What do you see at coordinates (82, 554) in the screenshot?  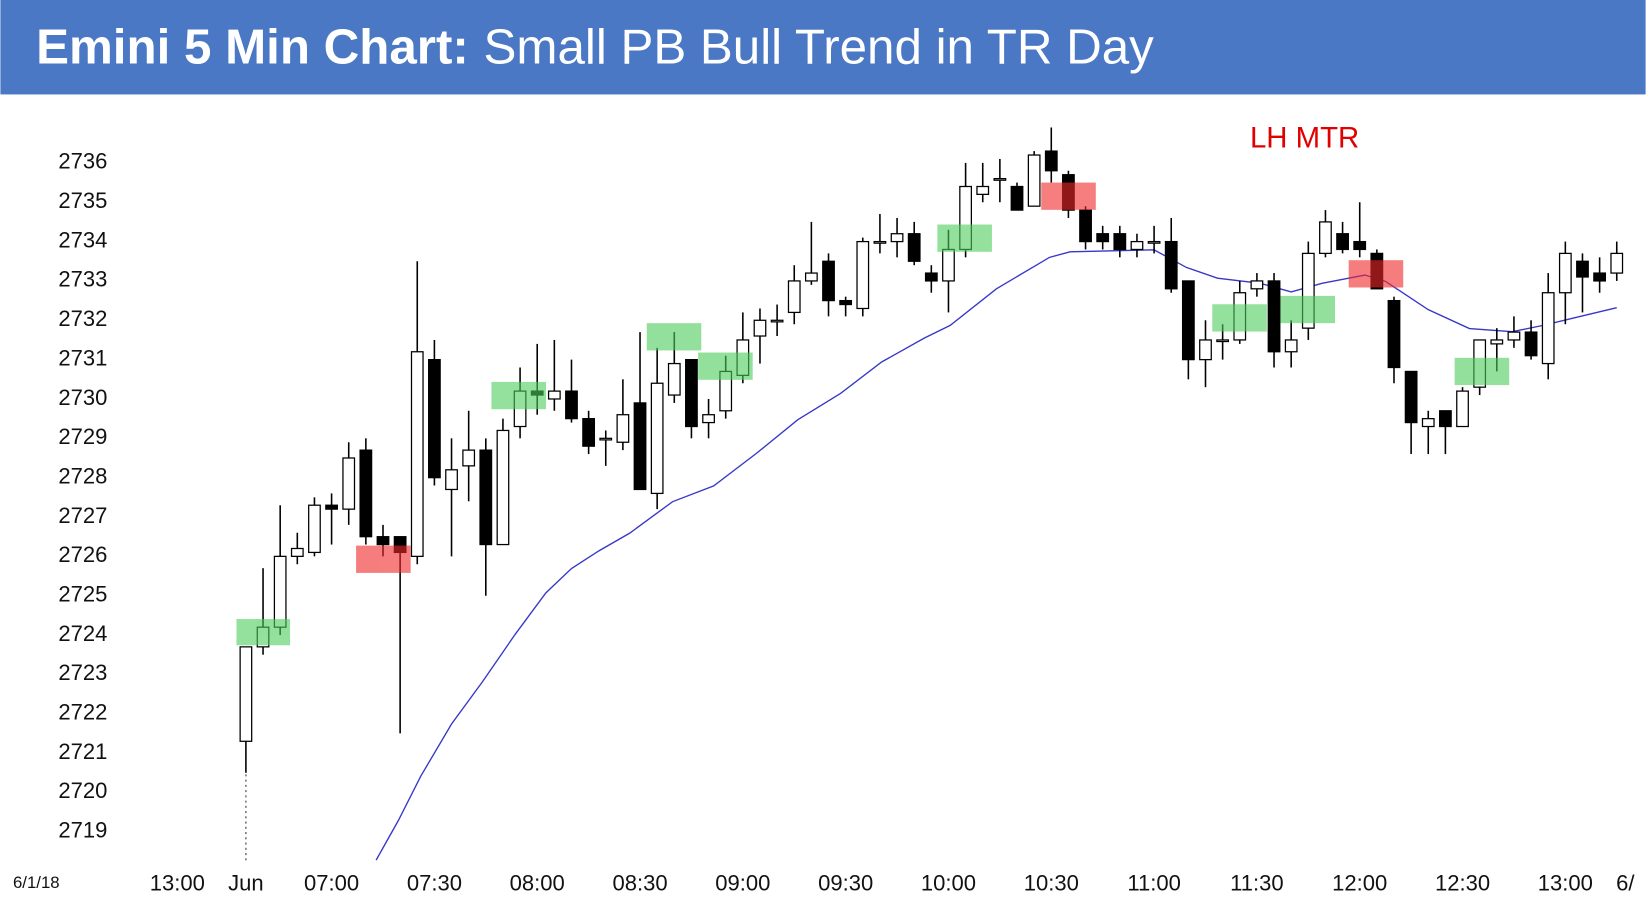 I see `y-tick-label: 2726` at bounding box center [82, 554].